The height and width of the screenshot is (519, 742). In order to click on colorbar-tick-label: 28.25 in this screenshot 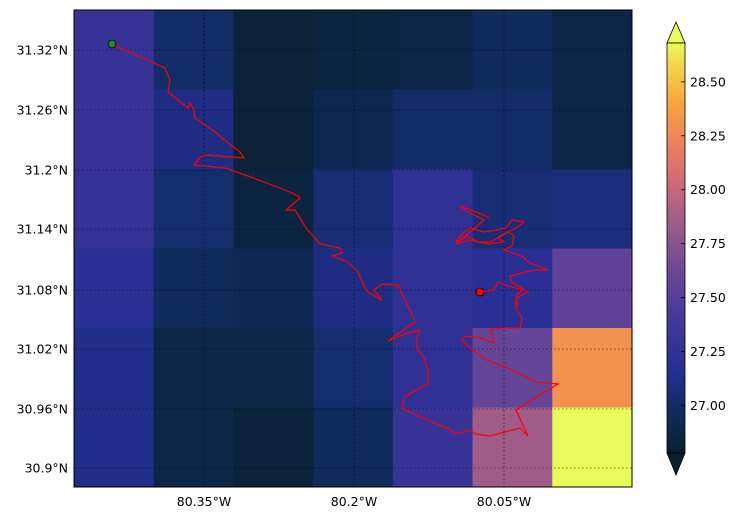, I will do `click(708, 135)`.